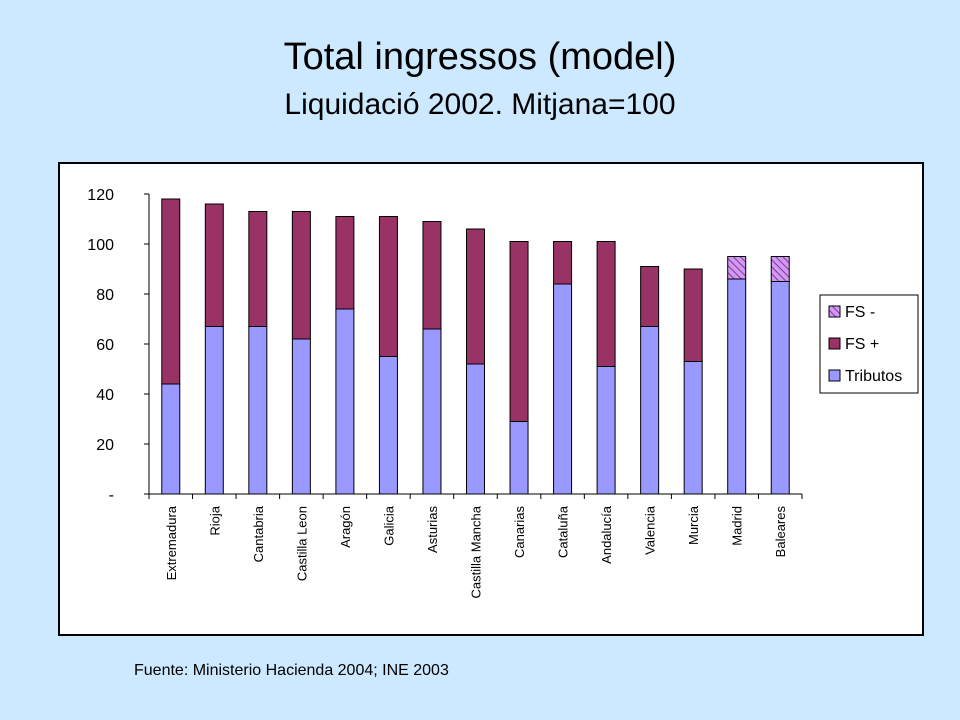  Describe the element at coordinates (873, 376) in the screenshot. I see `legend-label: Tributos` at that location.